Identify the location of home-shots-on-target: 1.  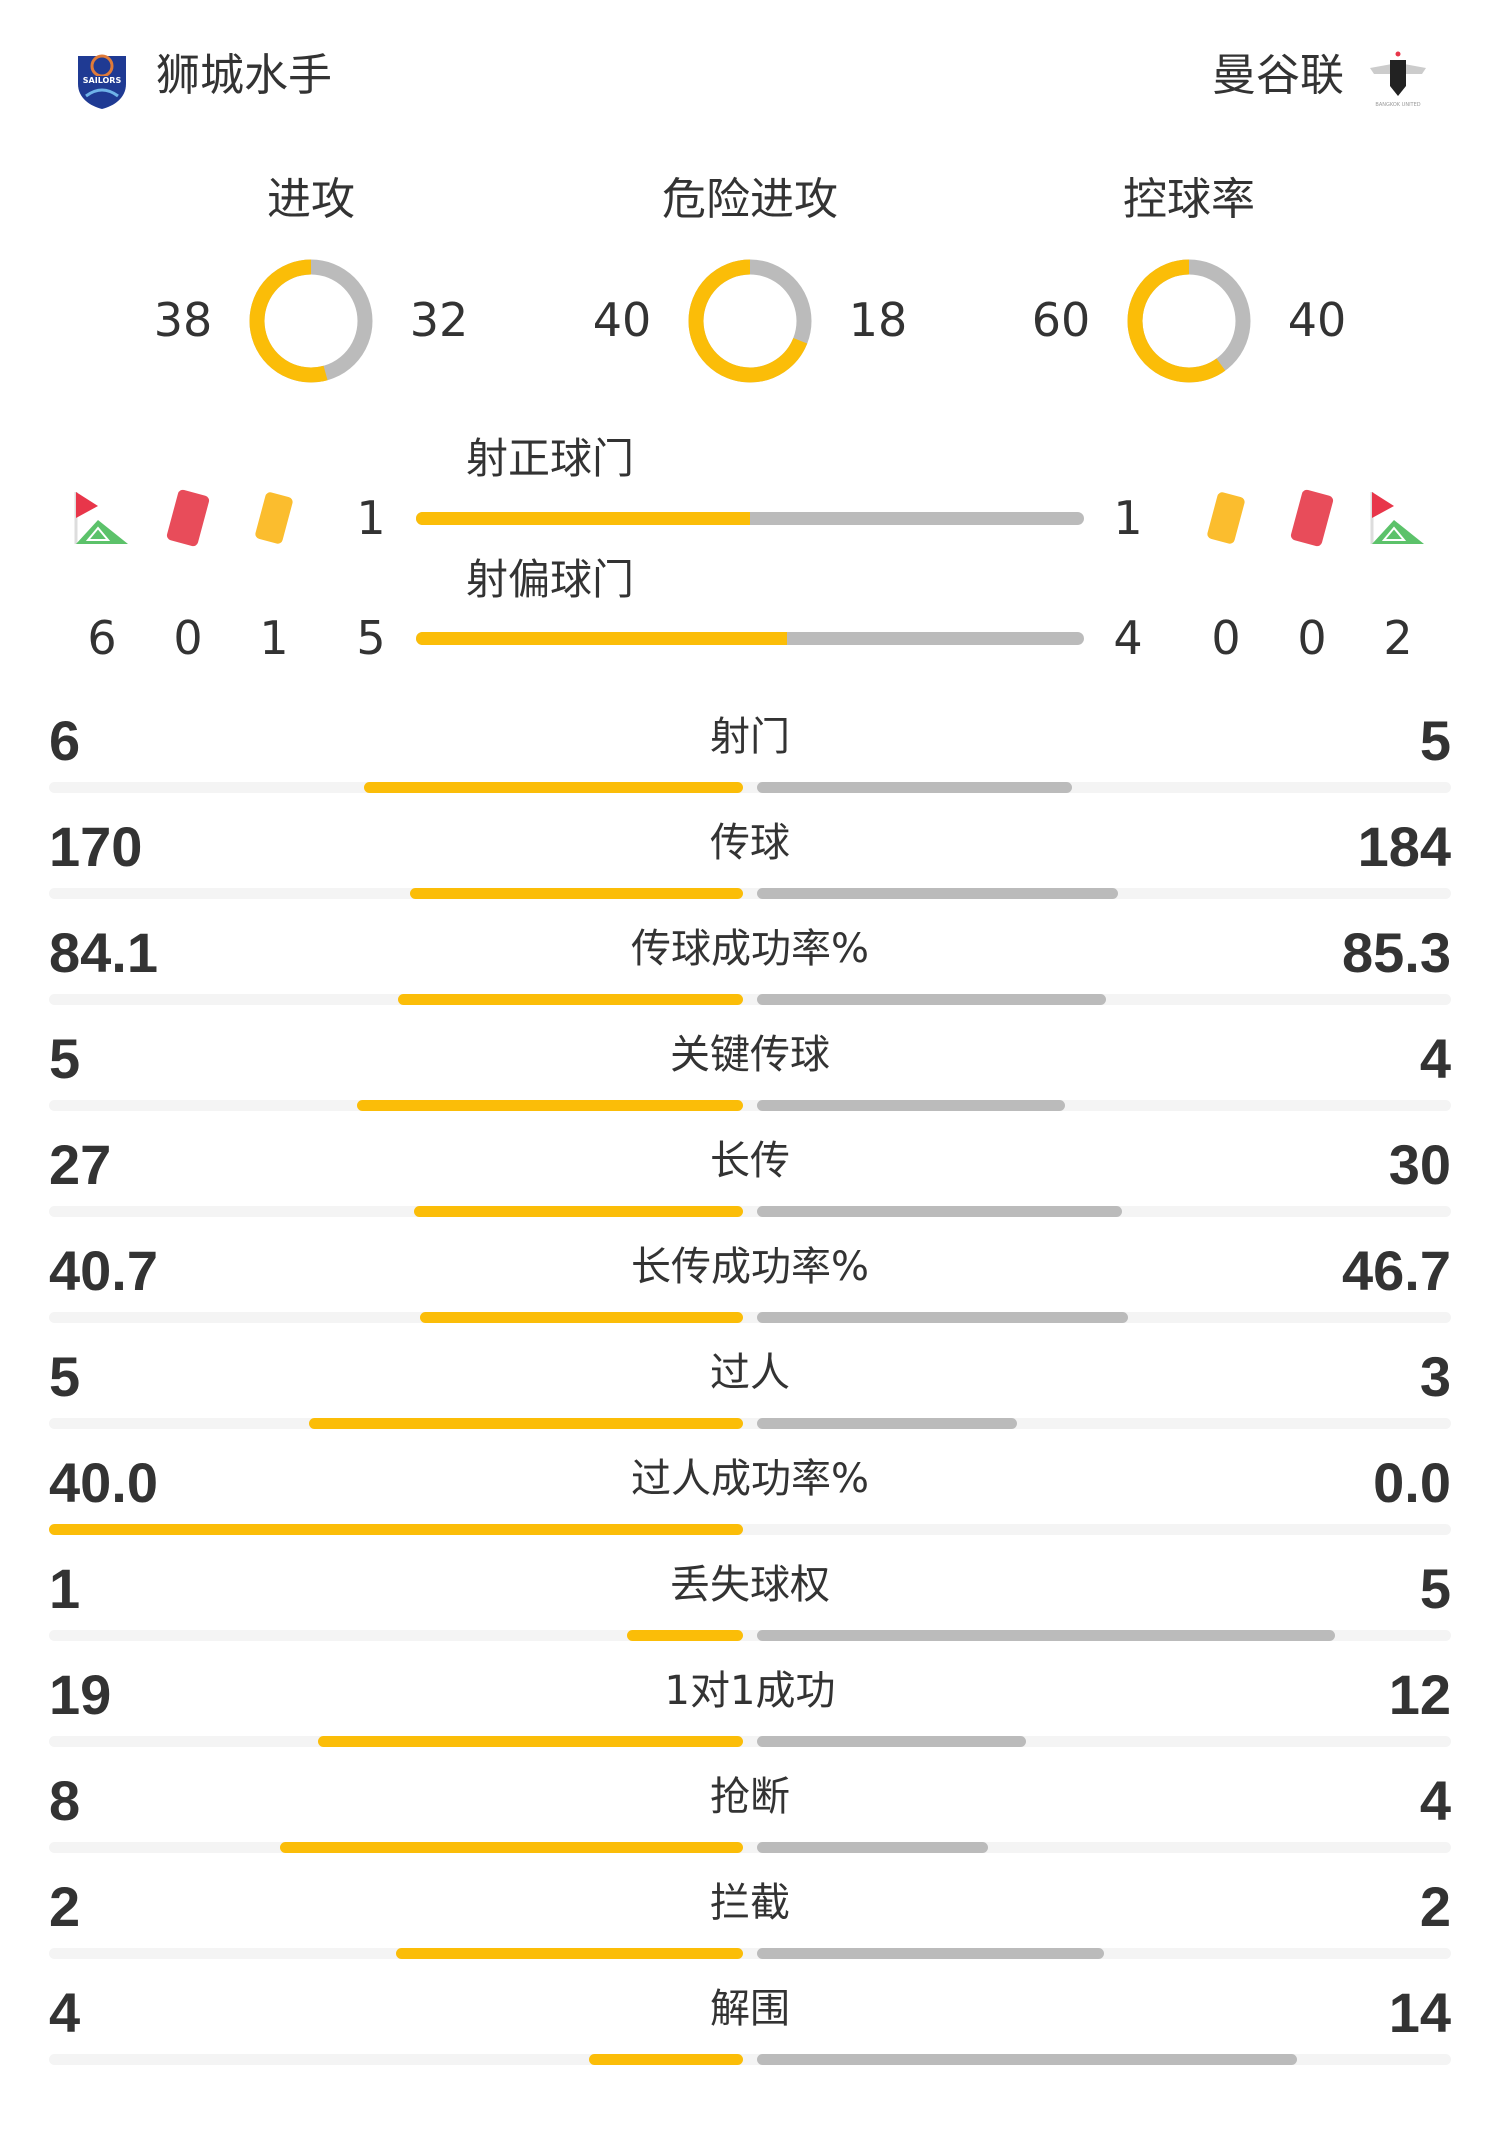
(371, 518).